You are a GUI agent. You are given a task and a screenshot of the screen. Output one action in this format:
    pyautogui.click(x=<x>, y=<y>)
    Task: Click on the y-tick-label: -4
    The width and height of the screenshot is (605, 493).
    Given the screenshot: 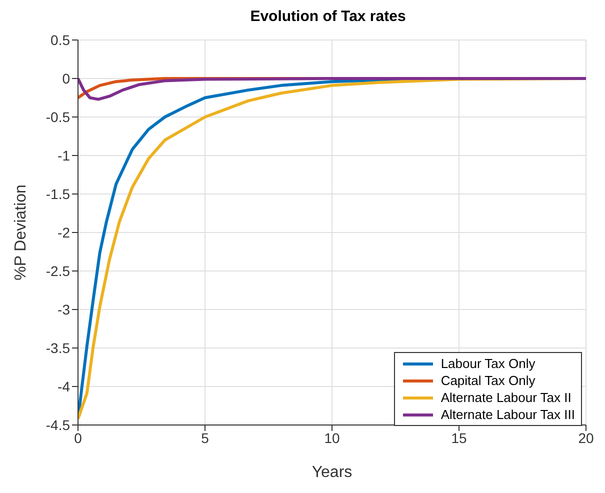 What is the action you would take?
    pyautogui.click(x=64, y=386)
    